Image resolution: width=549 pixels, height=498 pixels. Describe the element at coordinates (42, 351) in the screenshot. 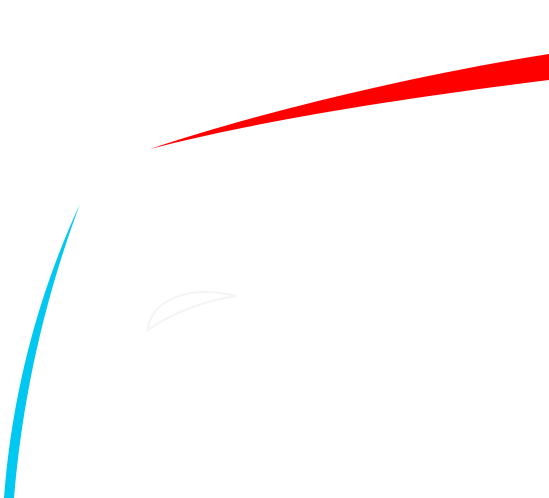

I see `blue-swoosh-icon` at that location.